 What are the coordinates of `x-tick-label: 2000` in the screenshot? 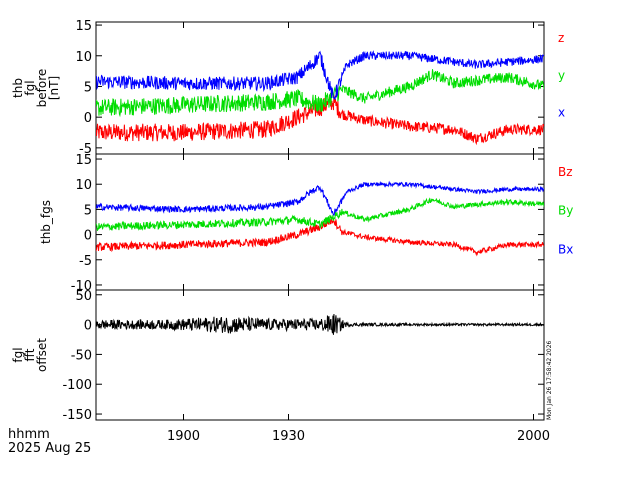 It's located at (533, 436).